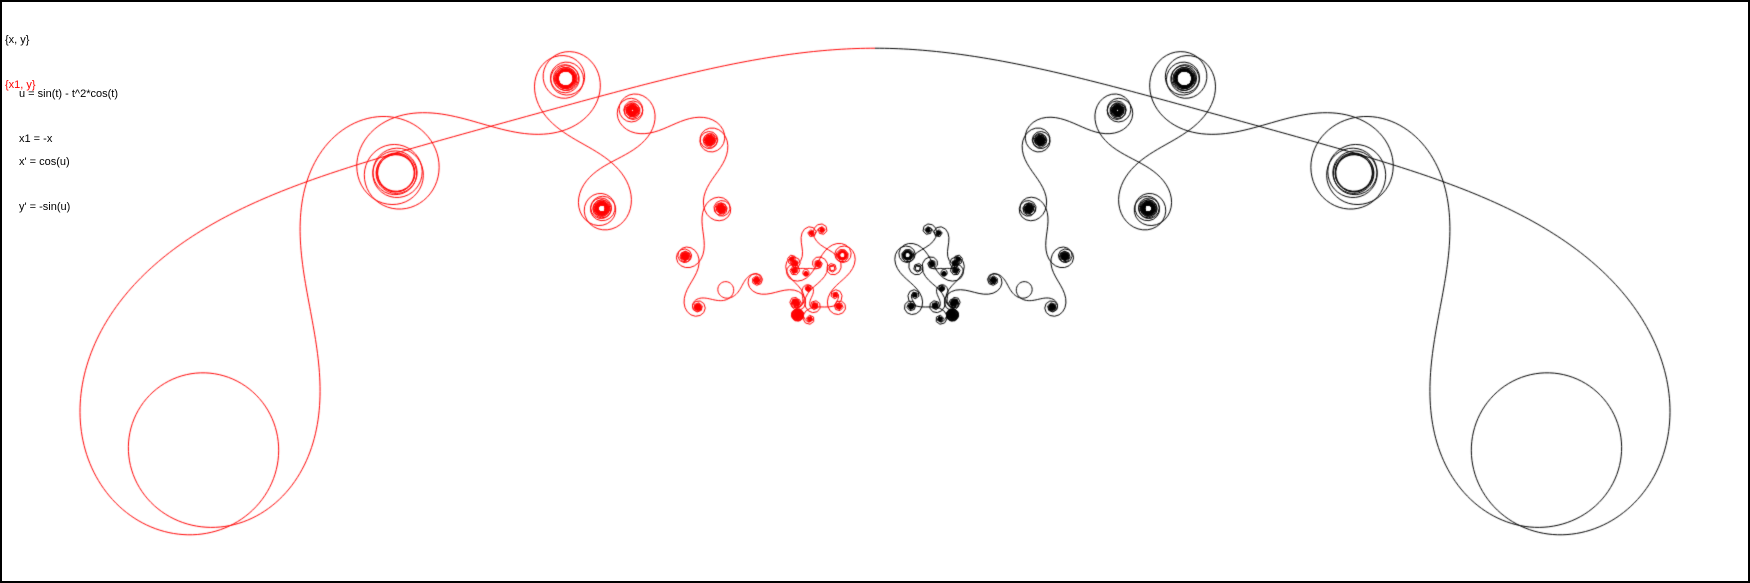 The width and height of the screenshot is (1750, 583). Describe the element at coordinates (20, 63) in the screenshot. I see `legend: {x, y} {x1, y}` at that location.